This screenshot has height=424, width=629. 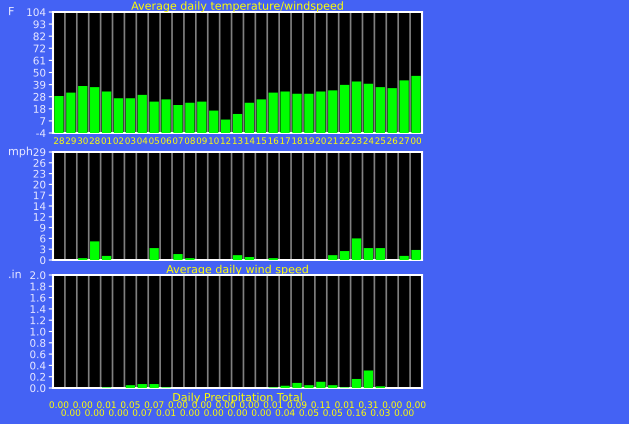 I want to click on data-label: 0.31, so click(x=368, y=404).